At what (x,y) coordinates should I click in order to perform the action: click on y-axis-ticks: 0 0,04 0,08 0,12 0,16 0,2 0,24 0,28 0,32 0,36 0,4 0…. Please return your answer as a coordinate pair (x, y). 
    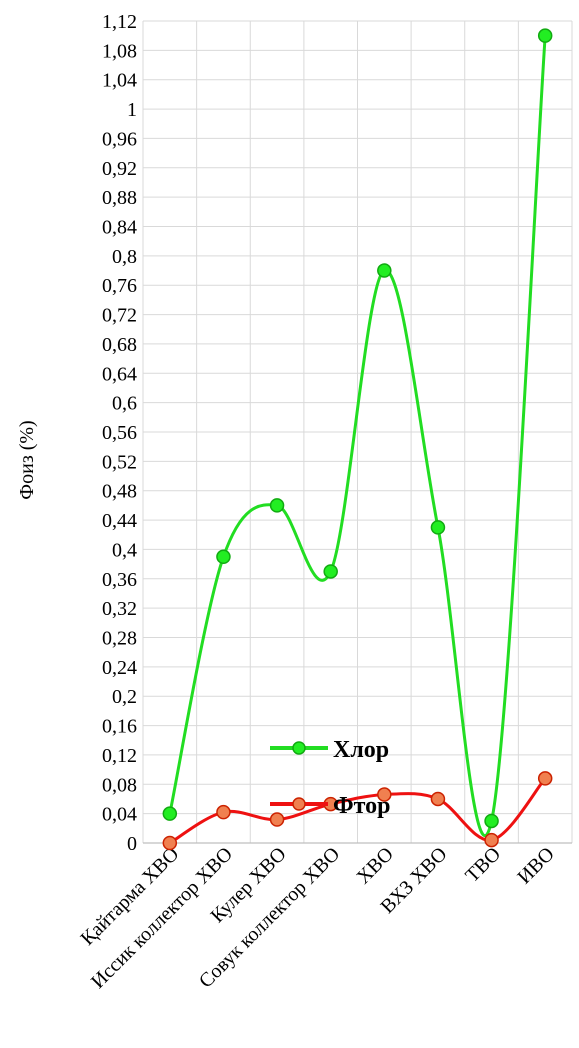
    Looking at the image, I should click on (119, 433).